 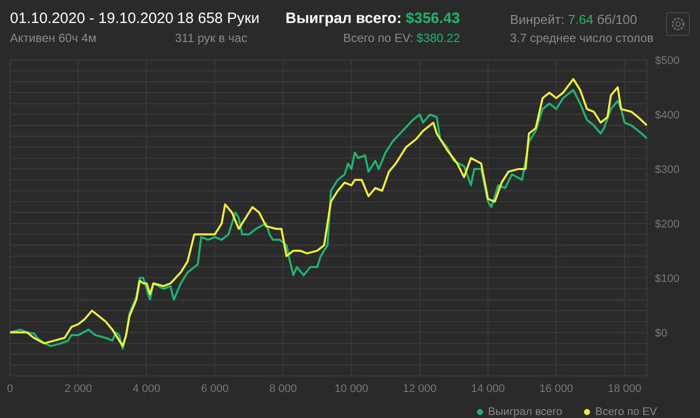 What do you see at coordinates (419, 388) in the screenshot?
I see `x-tick-label: 12 000` at bounding box center [419, 388].